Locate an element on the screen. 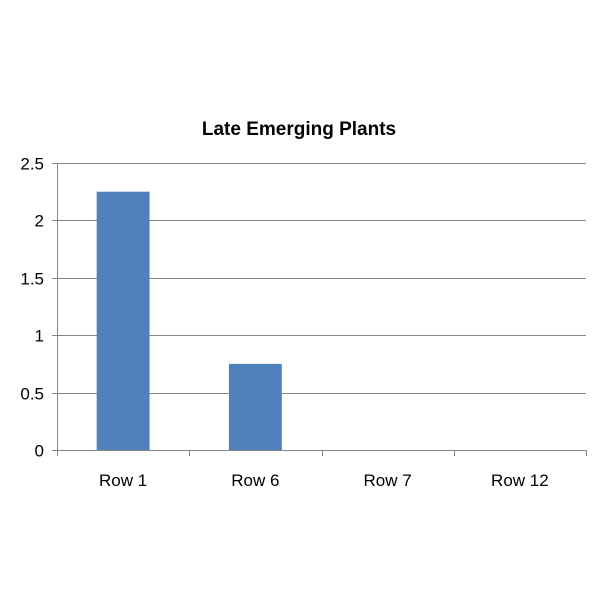 This screenshot has height=600, width=600. y-tick-label: 1.5 is located at coordinates (32, 279).